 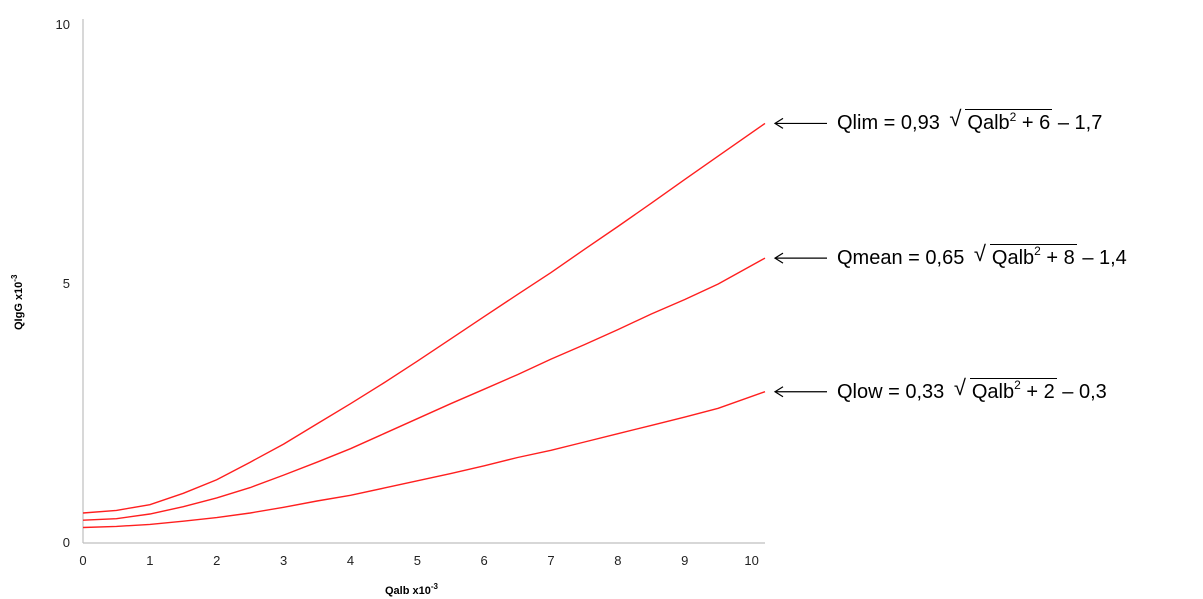 What do you see at coordinates (424, 460) in the screenshot?
I see `series-line-qlow` at bounding box center [424, 460].